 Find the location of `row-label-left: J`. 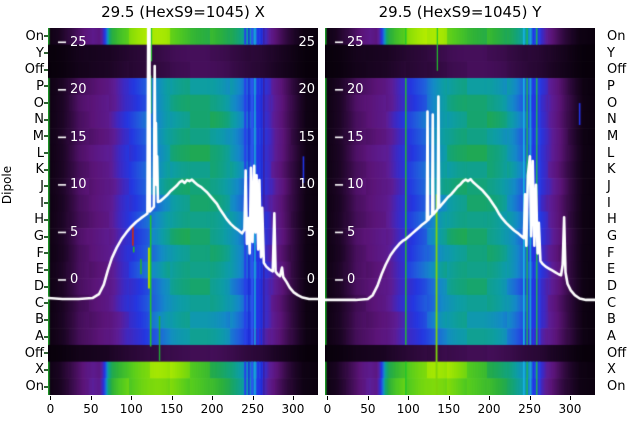

row-label-left: J is located at coordinates (42, 186).